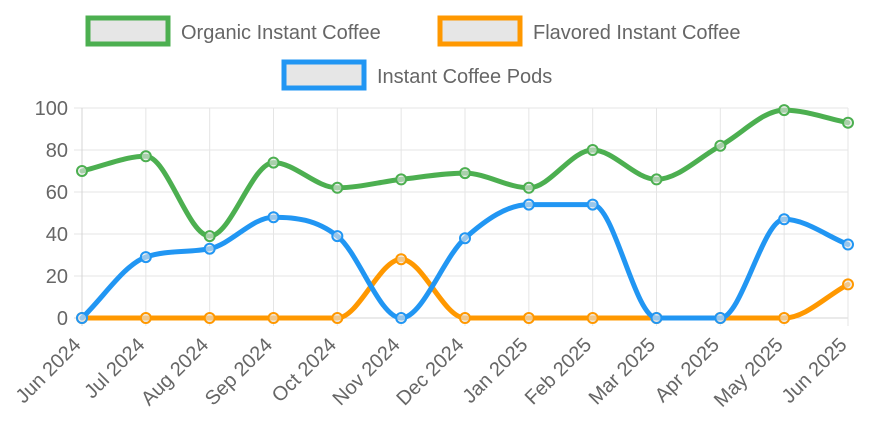  What do you see at coordinates (367, 372) in the screenshot?
I see `x-tick-label: Nov 2024` at bounding box center [367, 372].